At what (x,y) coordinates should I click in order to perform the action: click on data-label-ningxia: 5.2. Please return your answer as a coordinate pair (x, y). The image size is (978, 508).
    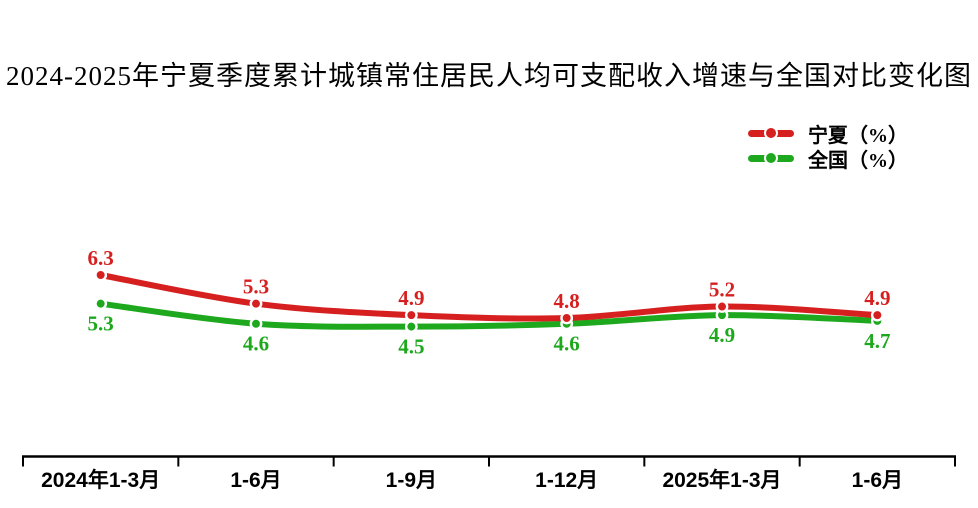
    Looking at the image, I should click on (722, 290).